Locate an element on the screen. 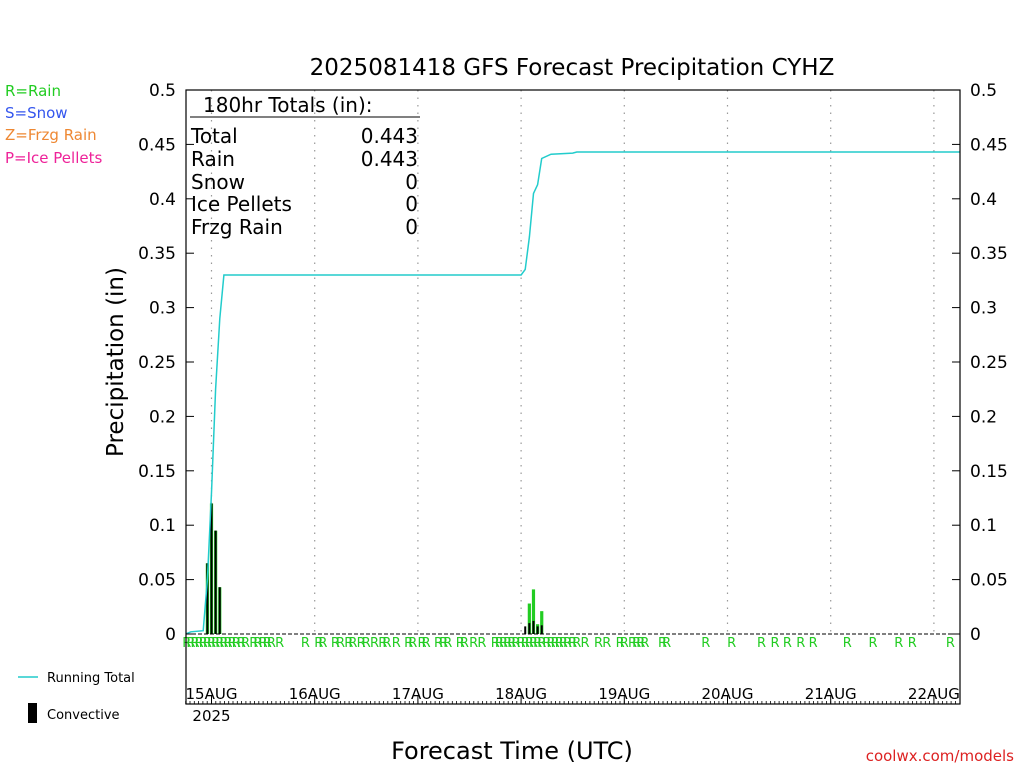  totals-value-ice-pellets: 0 is located at coordinates (411, 204).